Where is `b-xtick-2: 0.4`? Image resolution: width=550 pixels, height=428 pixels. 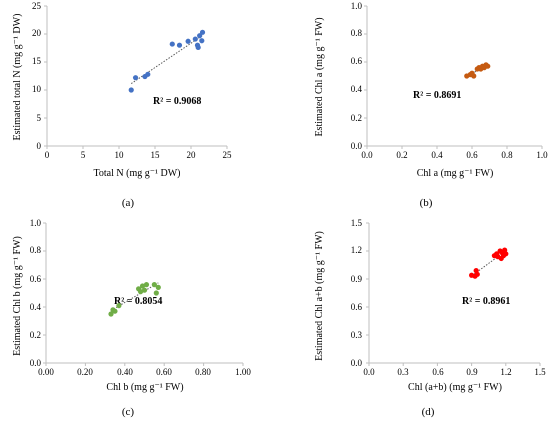
b-xtick-2: 0.4 is located at coordinates (437, 155).